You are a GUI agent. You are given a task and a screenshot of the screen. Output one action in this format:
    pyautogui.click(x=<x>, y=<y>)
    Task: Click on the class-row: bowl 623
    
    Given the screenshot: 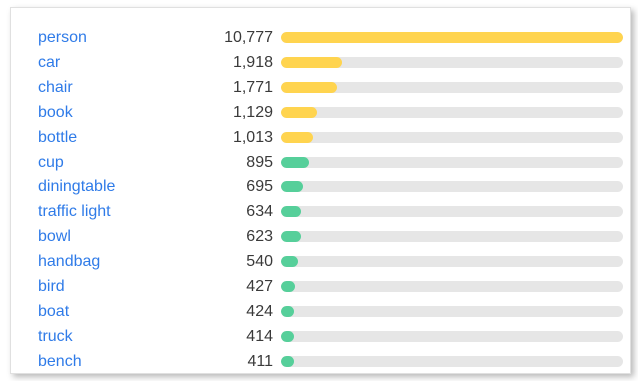 What is the action you would take?
    pyautogui.click(x=320, y=236)
    